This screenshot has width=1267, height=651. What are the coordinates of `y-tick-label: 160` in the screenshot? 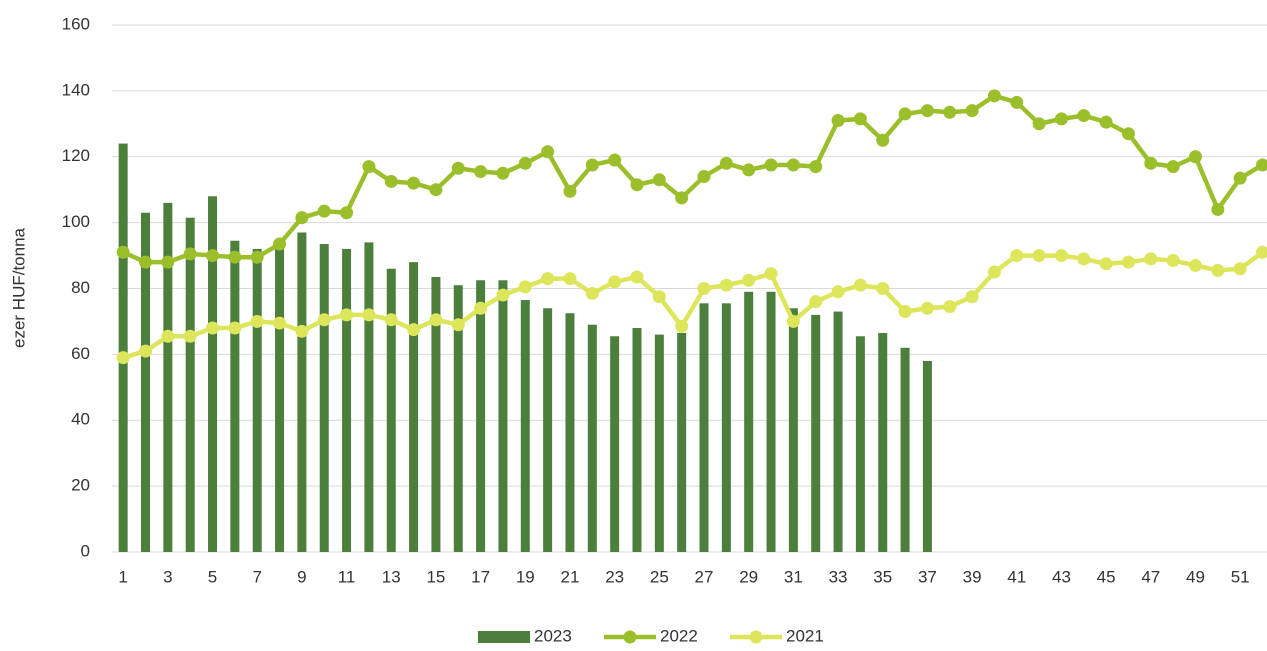 It's located at (76, 23).